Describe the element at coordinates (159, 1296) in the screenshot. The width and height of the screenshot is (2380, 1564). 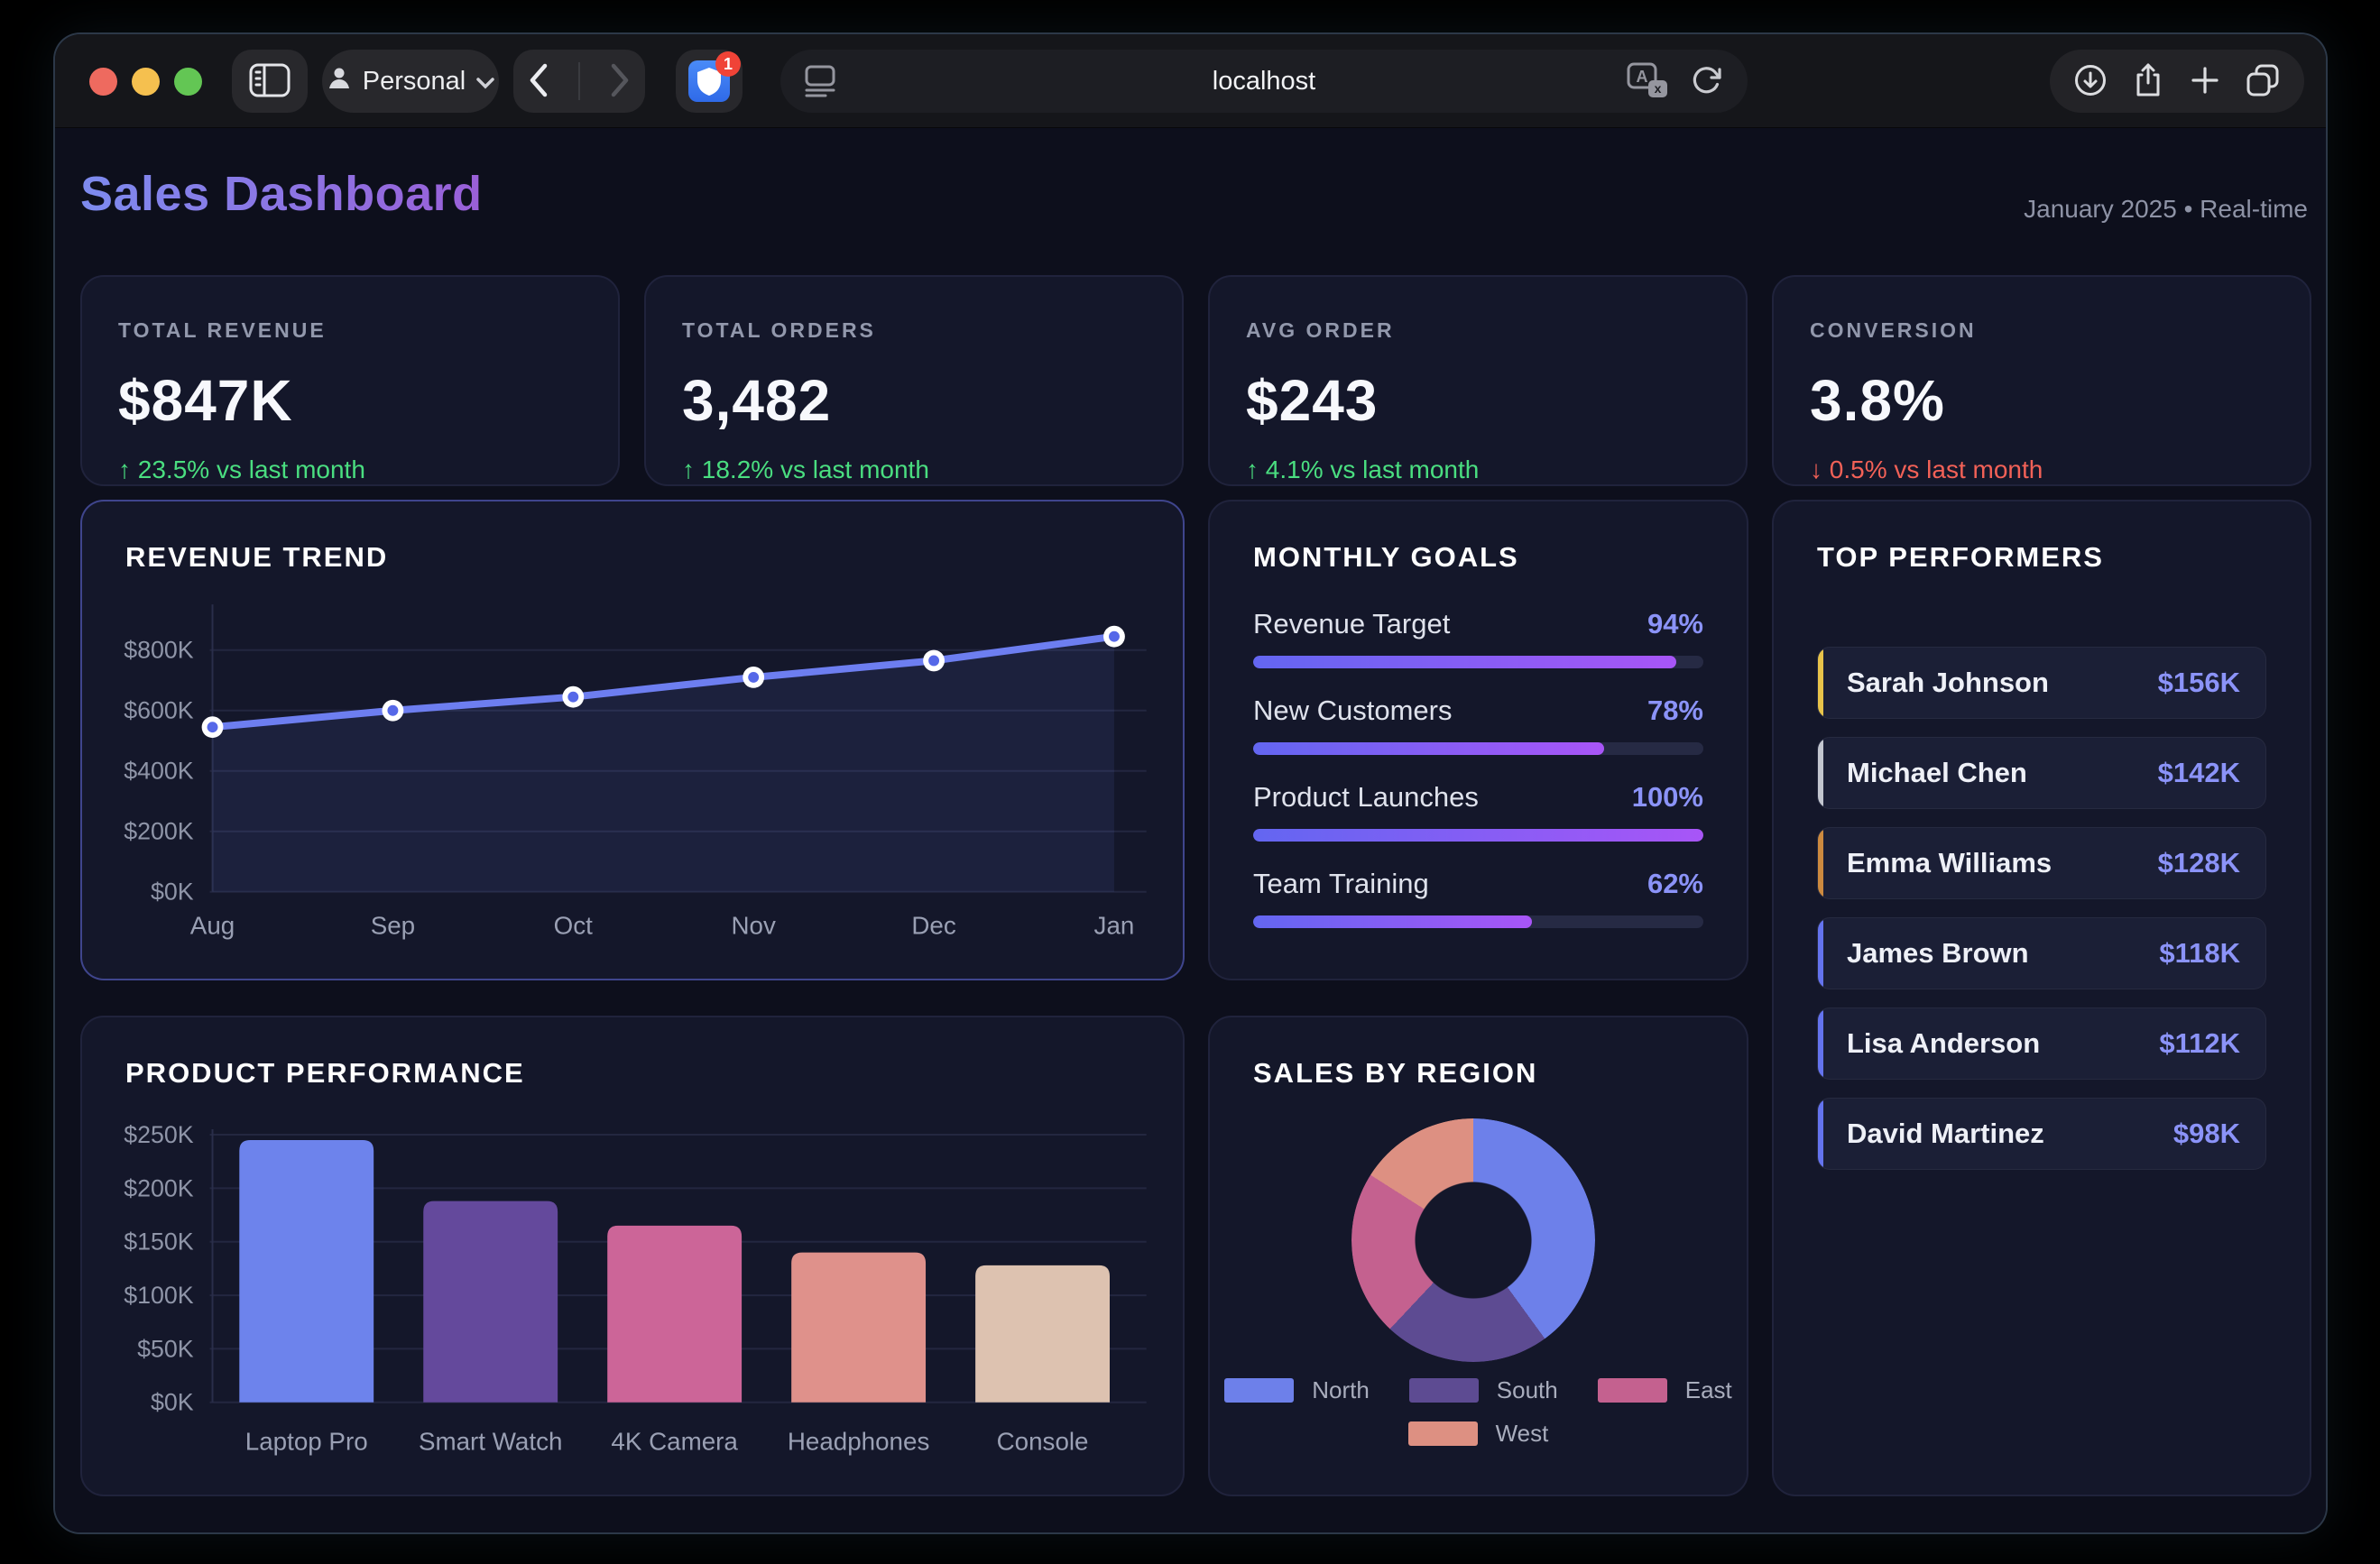
I see `svg-text: $100K` at that location.